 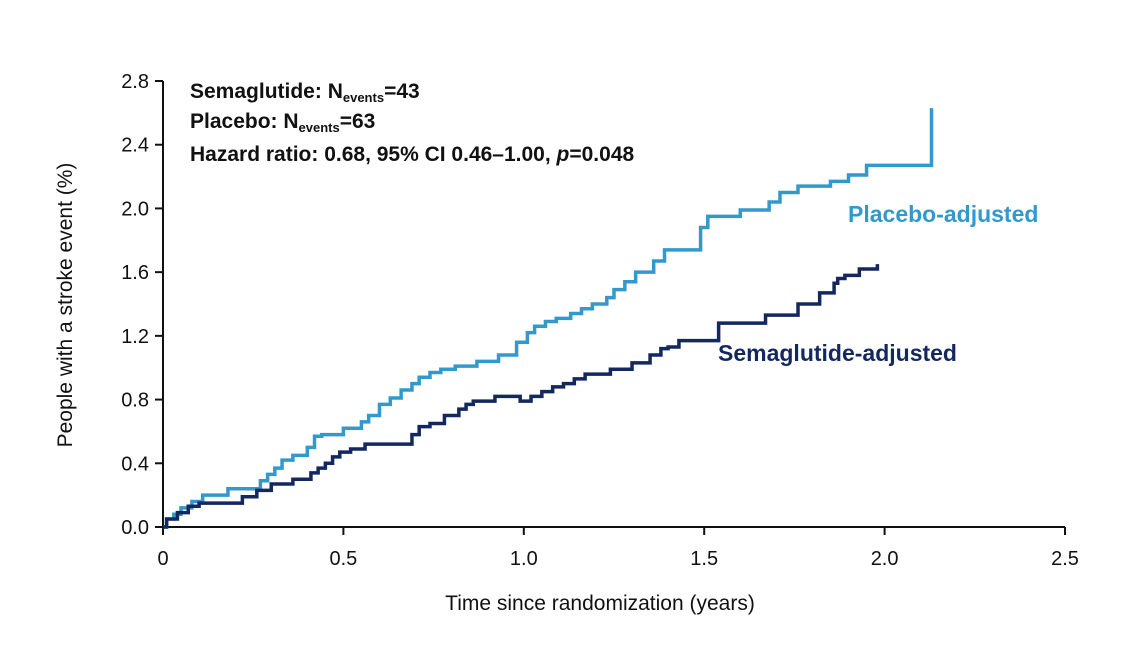 I want to click on y-tick-label: 2.0, so click(x=135, y=209).